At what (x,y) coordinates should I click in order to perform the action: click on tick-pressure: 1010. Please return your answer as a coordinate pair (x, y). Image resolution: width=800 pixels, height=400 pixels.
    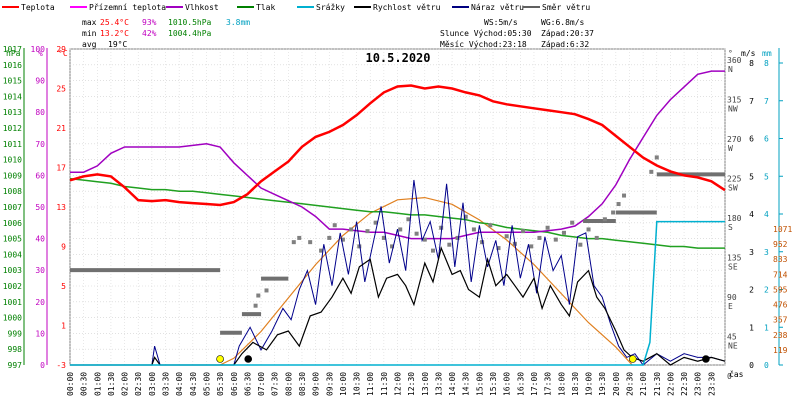
    Looking at the image, I should click on (12, 160).